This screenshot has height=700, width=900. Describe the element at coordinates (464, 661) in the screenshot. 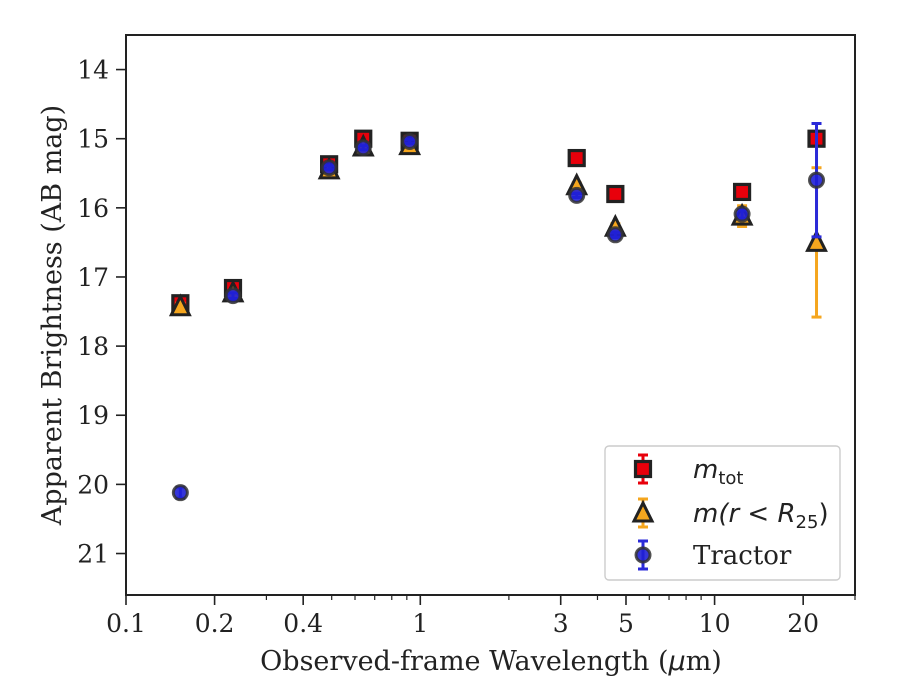

I see `x-axis-label-prefix: Observed-frame Wavelength (` at that location.